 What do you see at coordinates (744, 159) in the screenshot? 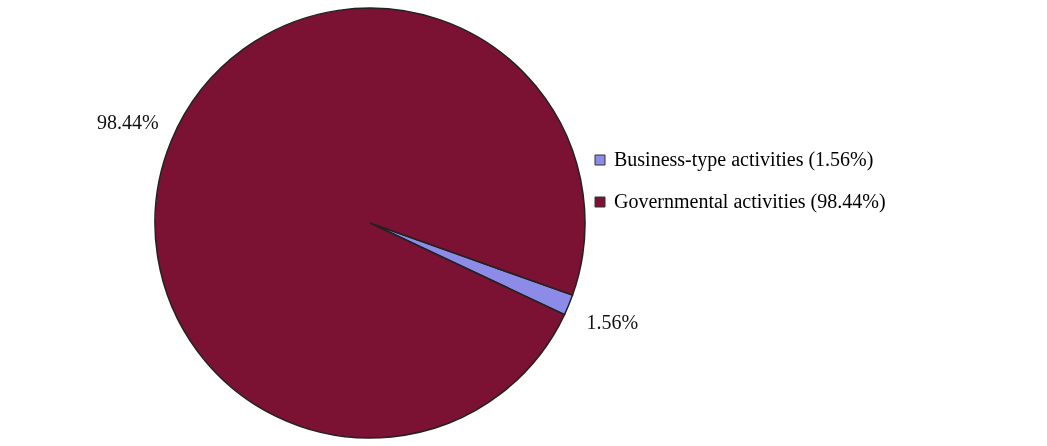
I see `legend-label: Business-type activities (1.56%)` at bounding box center [744, 159].